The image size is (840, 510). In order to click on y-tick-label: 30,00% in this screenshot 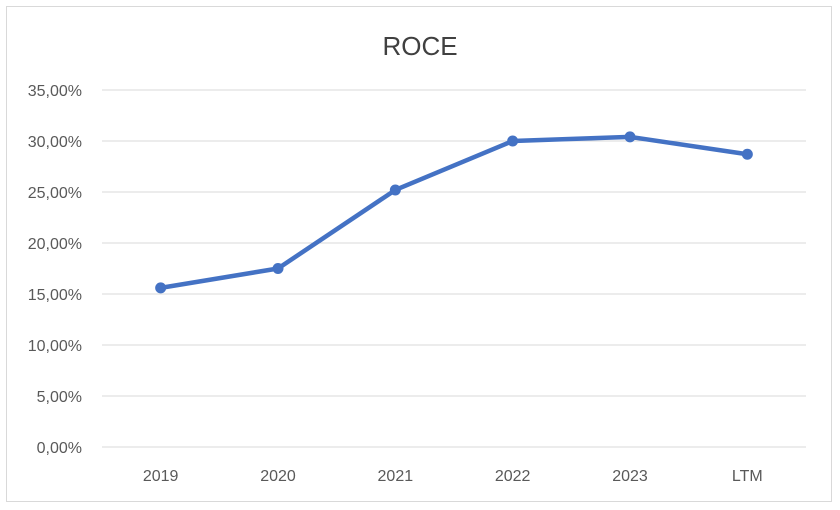, I will do `click(55, 142)`.